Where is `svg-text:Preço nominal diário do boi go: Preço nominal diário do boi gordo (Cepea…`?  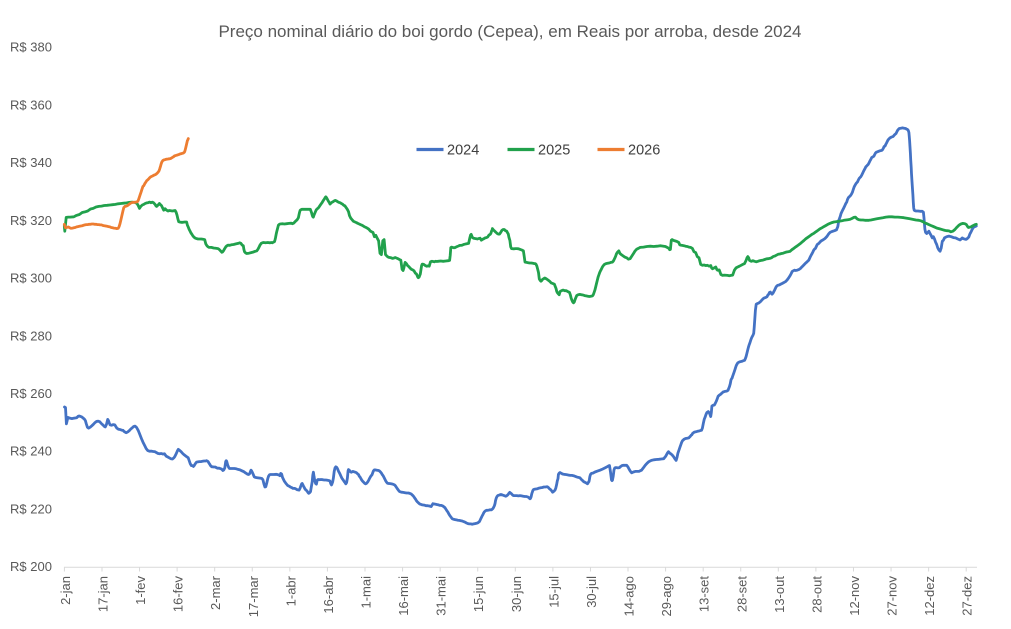 svg-text:Preço nominal diário do boi go: Preço nominal diário do boi gordo (Cepea… is located at coordinates (509, 31).